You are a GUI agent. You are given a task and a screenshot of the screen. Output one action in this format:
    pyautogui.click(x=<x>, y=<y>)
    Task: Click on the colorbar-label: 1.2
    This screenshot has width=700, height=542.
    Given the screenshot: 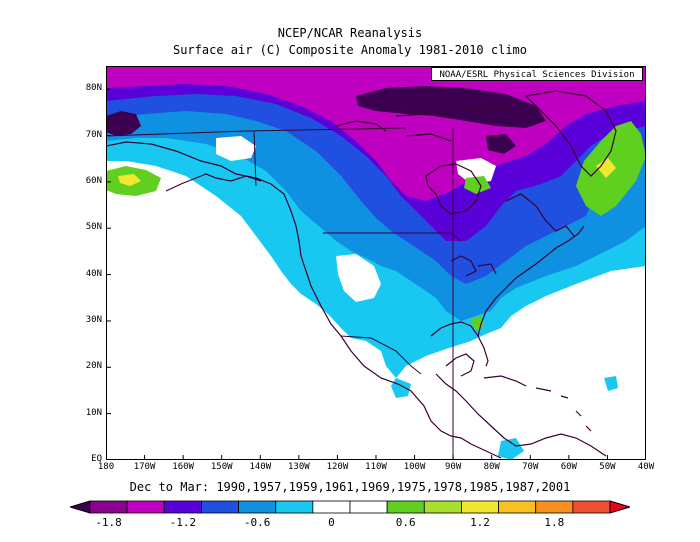 What is the action you would take?
    pyautogui.click(x=480, y=522)
    